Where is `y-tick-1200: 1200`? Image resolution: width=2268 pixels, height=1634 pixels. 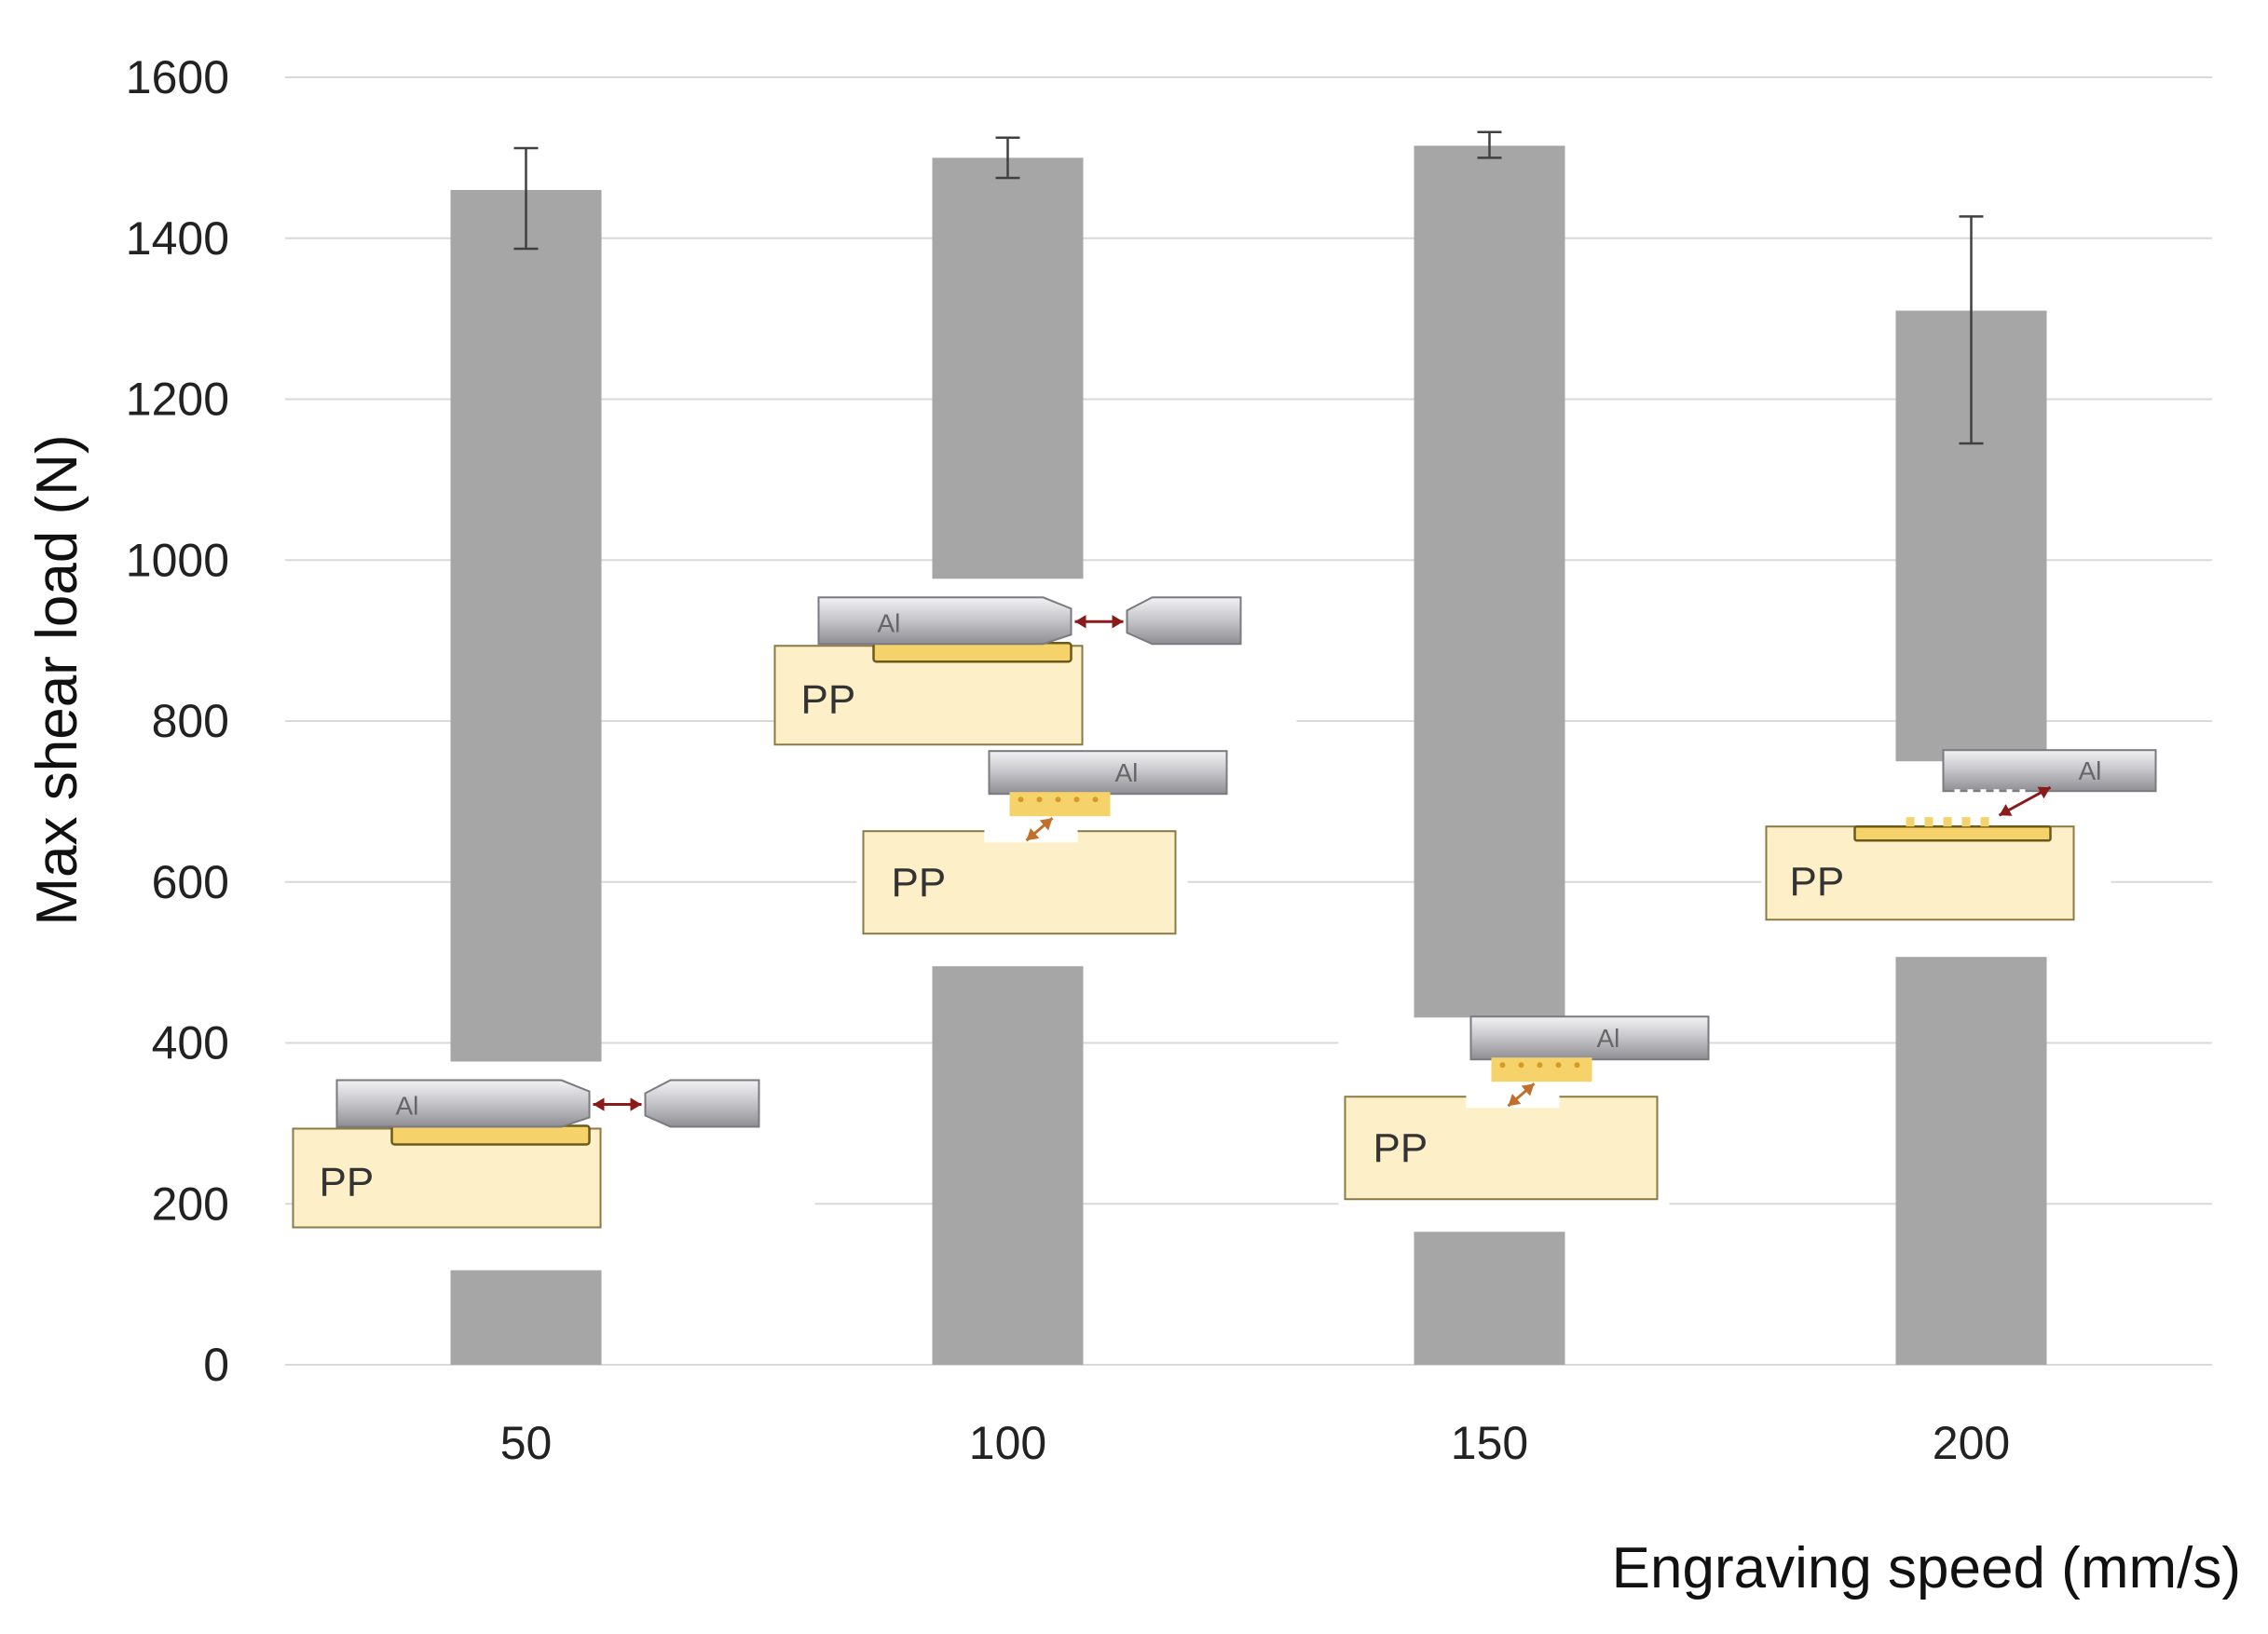
y-tick-1200: 1200 is located at coordinates (177, 400).